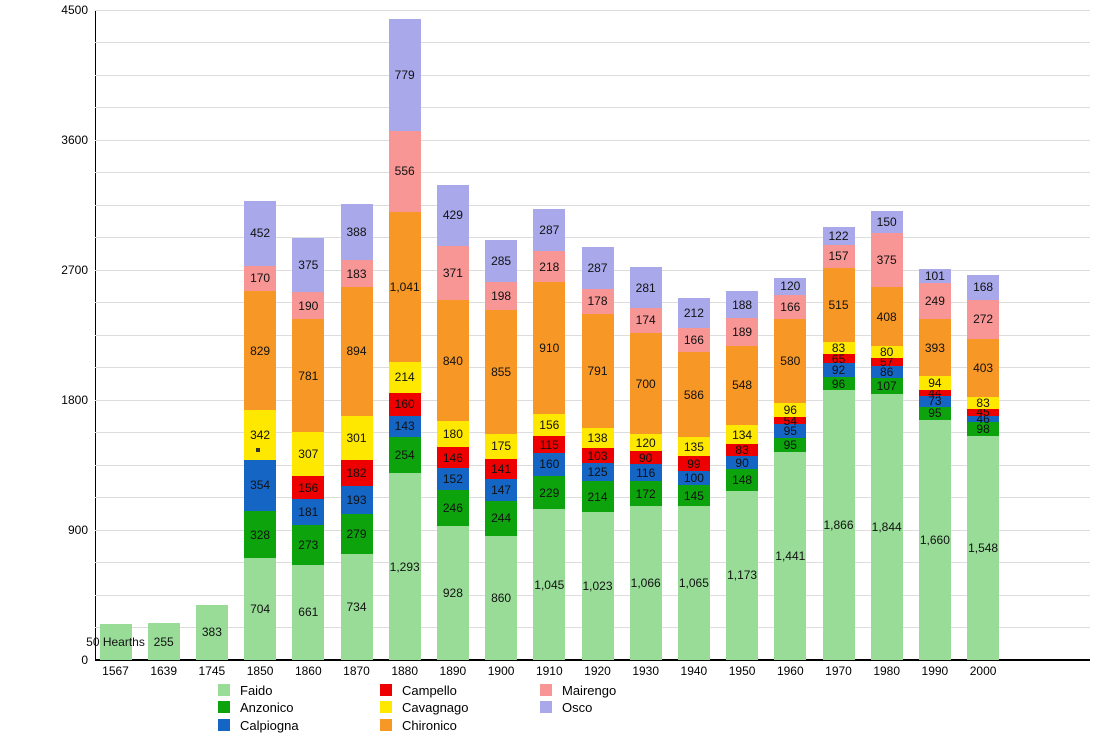 Image resolution: width=1100 pixels, height=750 pixels. What do you see at coordinates (501, 260) in the screenshot?
I see `bar-segment-label: 285` at bounding box center [501, 260].